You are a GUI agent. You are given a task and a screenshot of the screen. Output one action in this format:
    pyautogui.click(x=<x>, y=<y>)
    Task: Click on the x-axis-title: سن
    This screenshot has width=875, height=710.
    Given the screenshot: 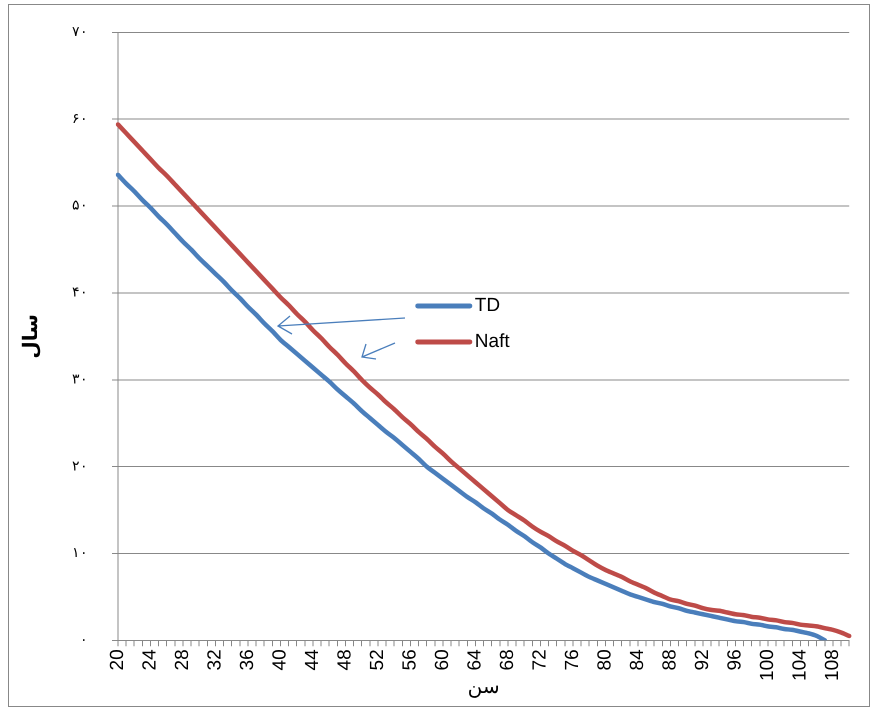 What is the action you would take?
    pyautogui.click(x=484, y=686)
    